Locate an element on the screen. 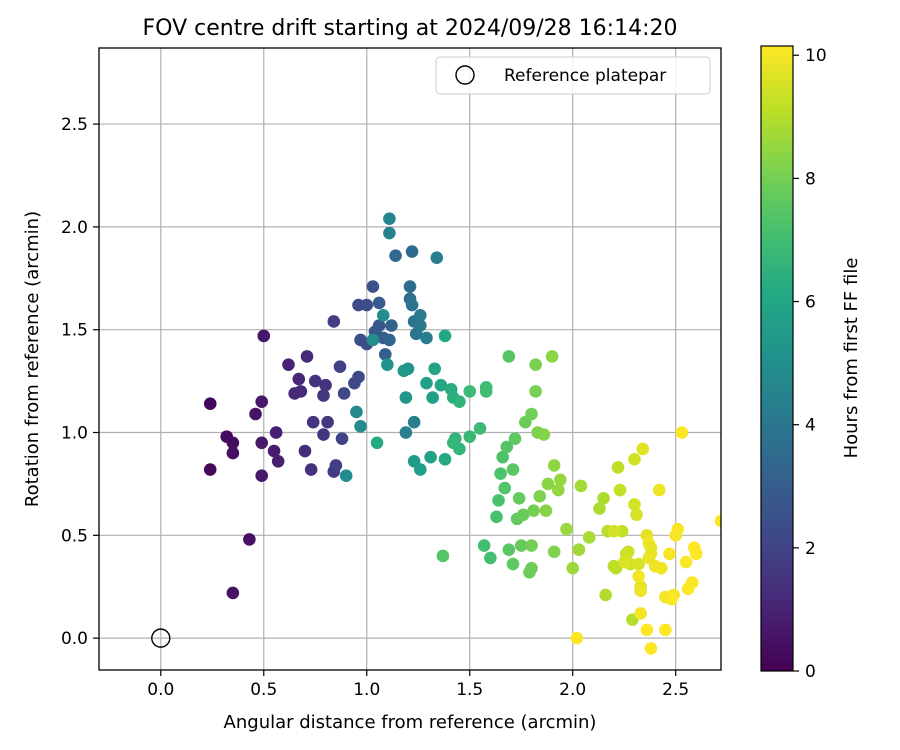  legend: Reference platepar is located at coordinates (573, 75).